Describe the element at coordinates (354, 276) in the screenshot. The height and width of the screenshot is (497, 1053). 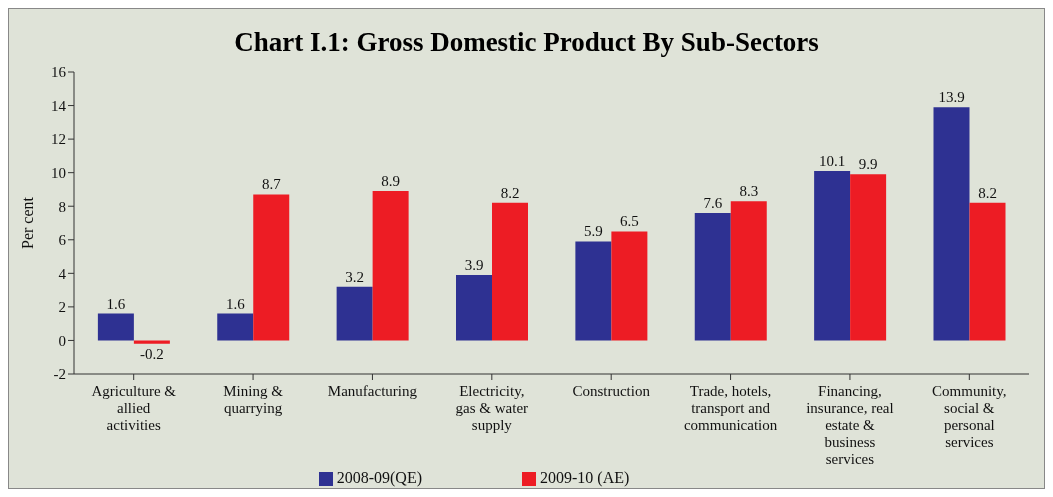
I see `data-label: 3.2` at that location.